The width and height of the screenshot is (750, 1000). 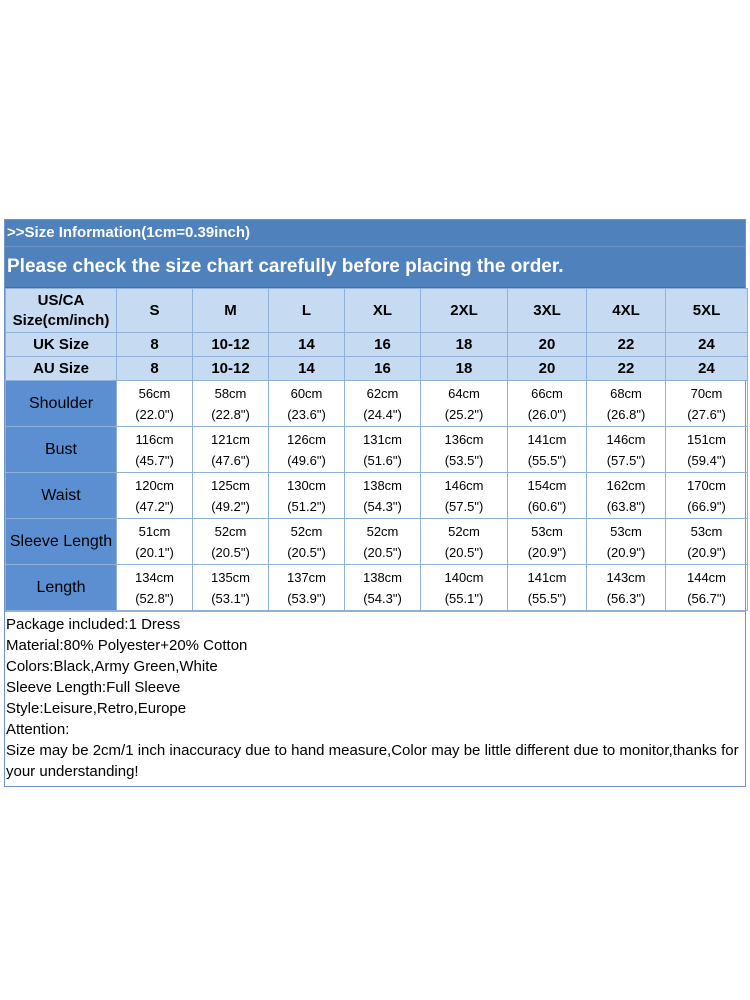 What do you see at coordinates (154, 449) in the screenshot?
I see `measurement-cell: 116cm (45.7")` at bounding box center [154, 449].